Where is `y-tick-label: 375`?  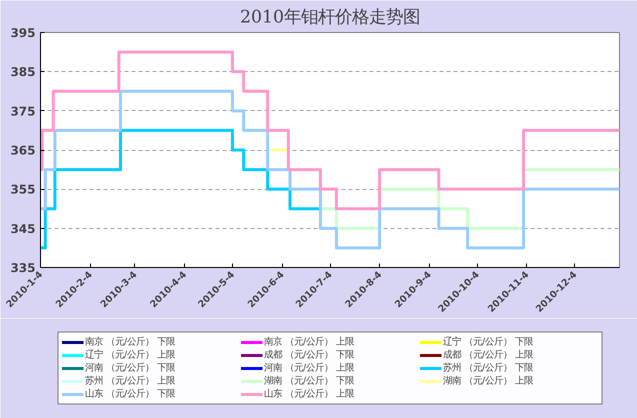
y-tick-label: 375 is located at coordinates (23, 111).